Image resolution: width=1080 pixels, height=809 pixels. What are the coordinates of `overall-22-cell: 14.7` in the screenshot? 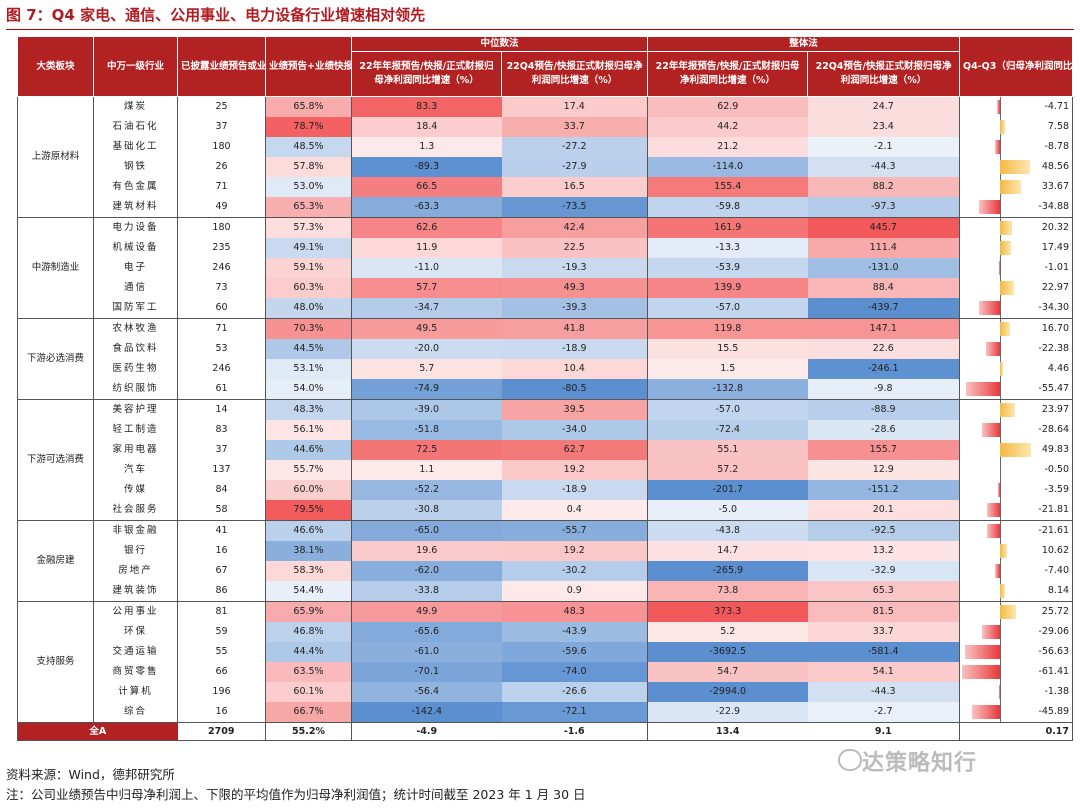 It's located at (727, 551).